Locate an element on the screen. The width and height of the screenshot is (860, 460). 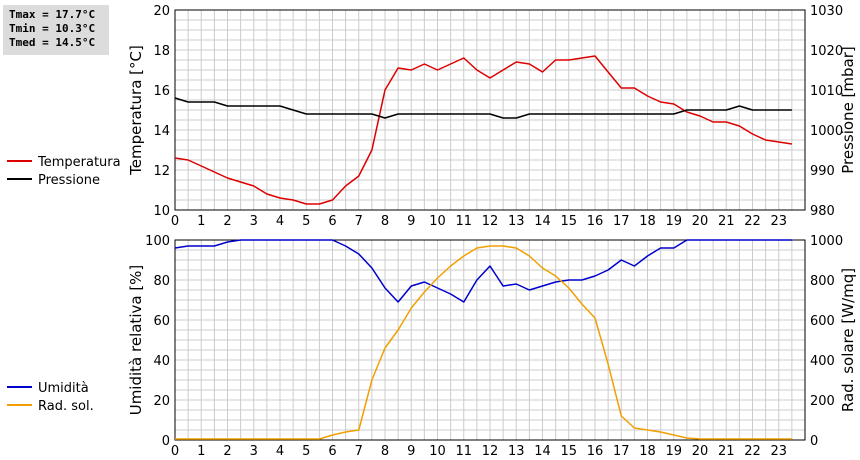
y-tick-label-left: 10 is located at coordinates (161, 211).